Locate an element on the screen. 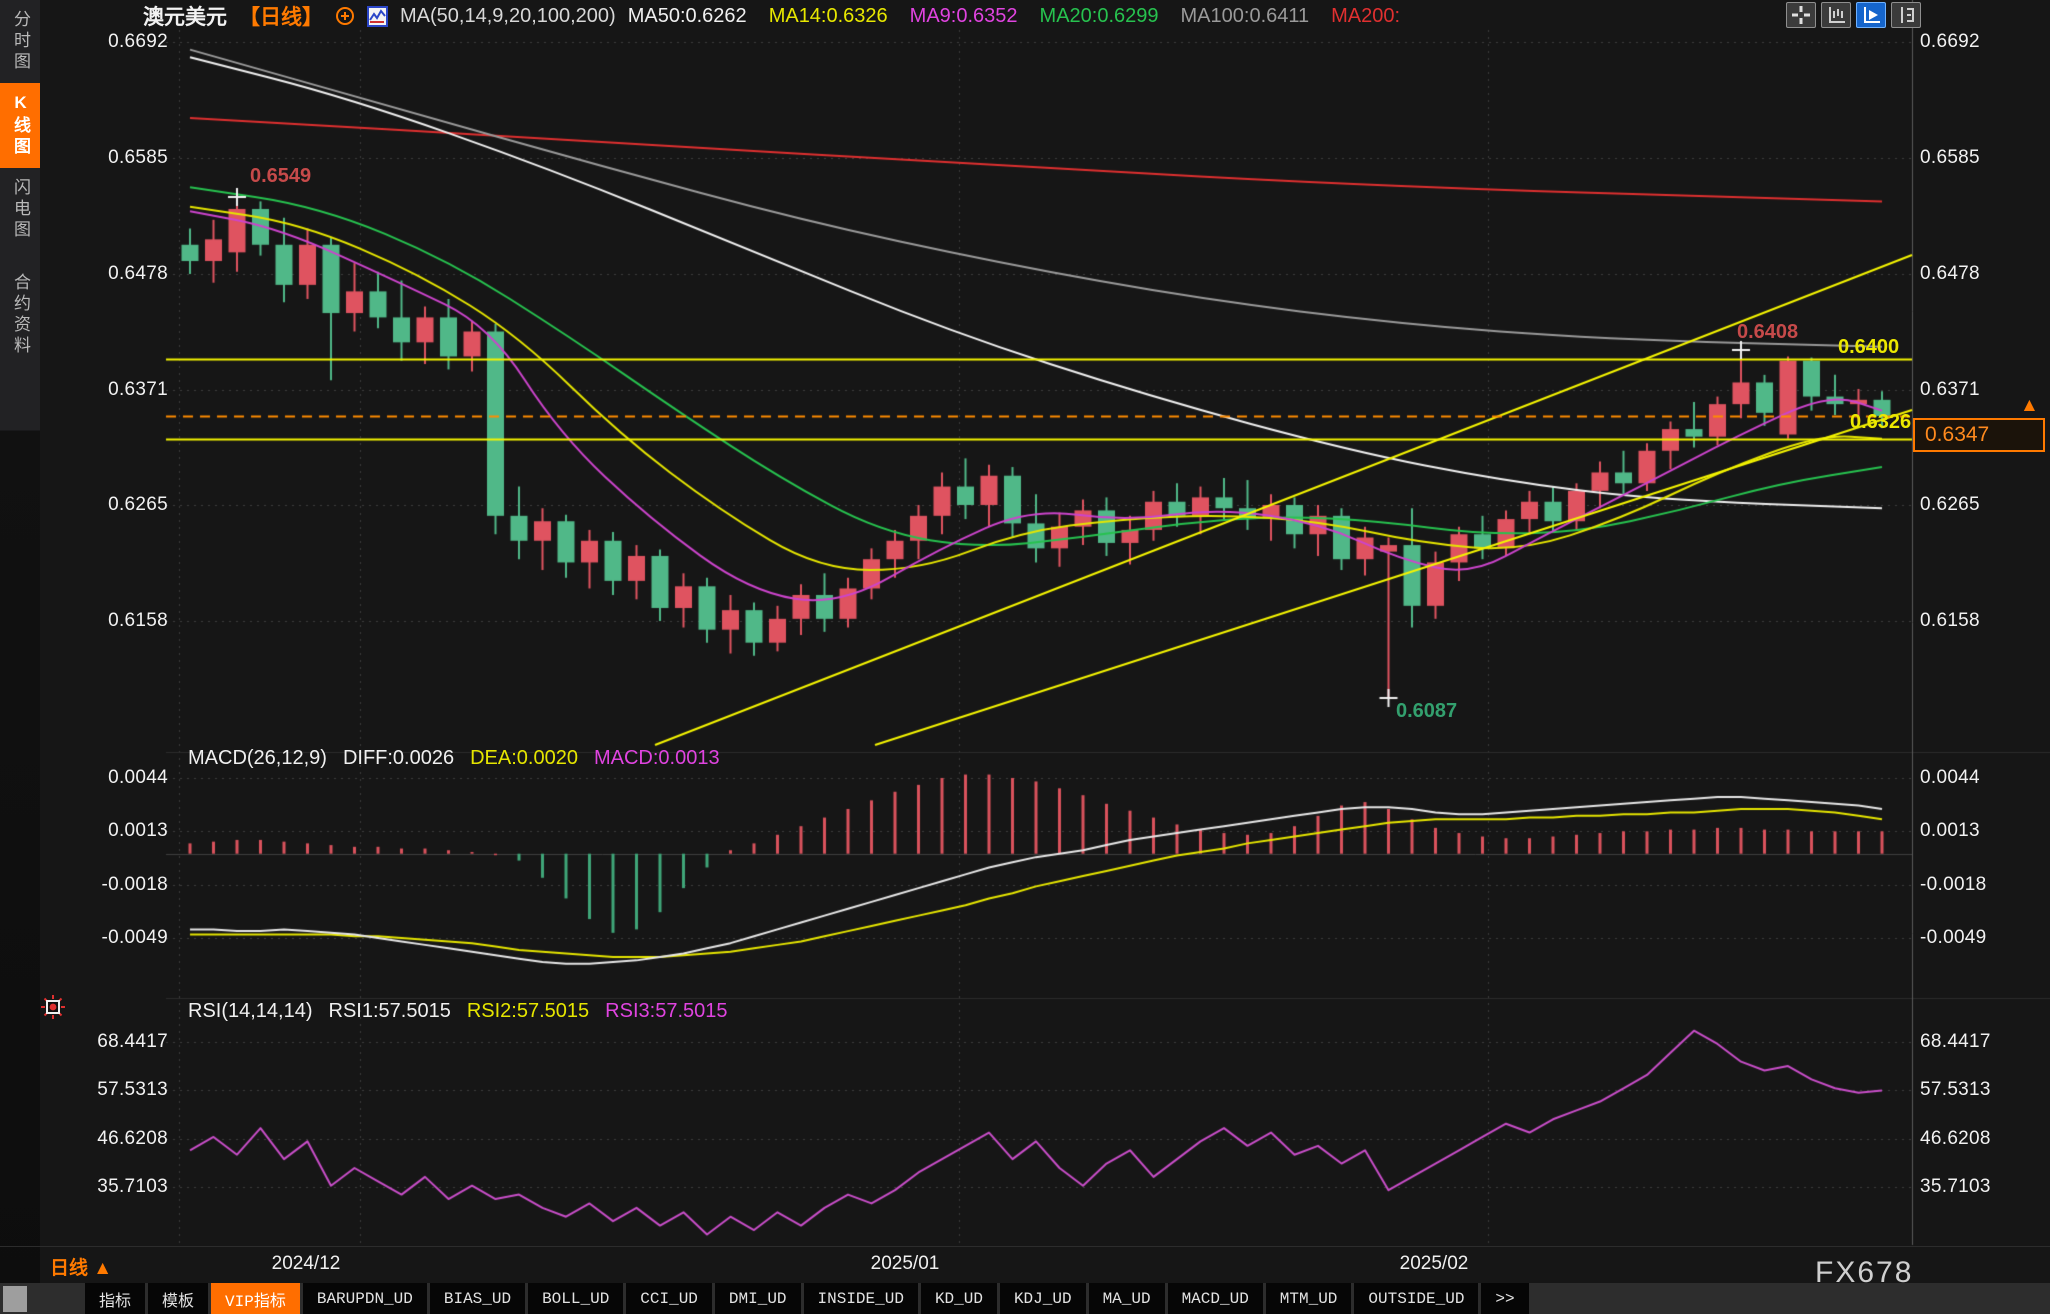 The image size is (2050, 1314). ma-legend-value-2: MA9:0.6352 is located at coordinates (963, 15).